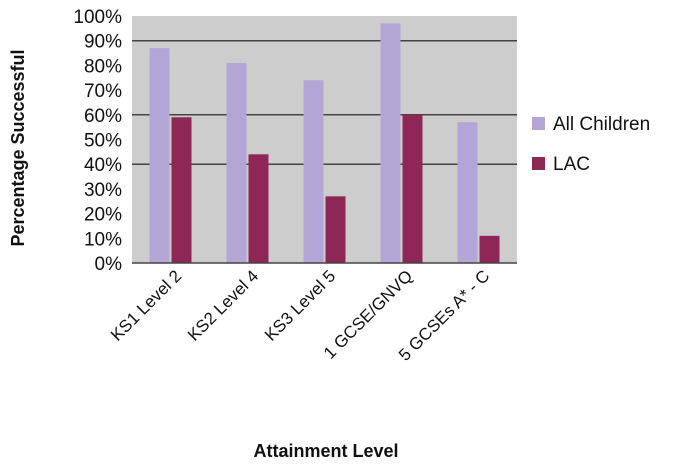 This screenshot has width=680, height=466. Describe the element at coordinates (103, 239) in the screenshot. I see `y-tick-label: 10%` at that location.